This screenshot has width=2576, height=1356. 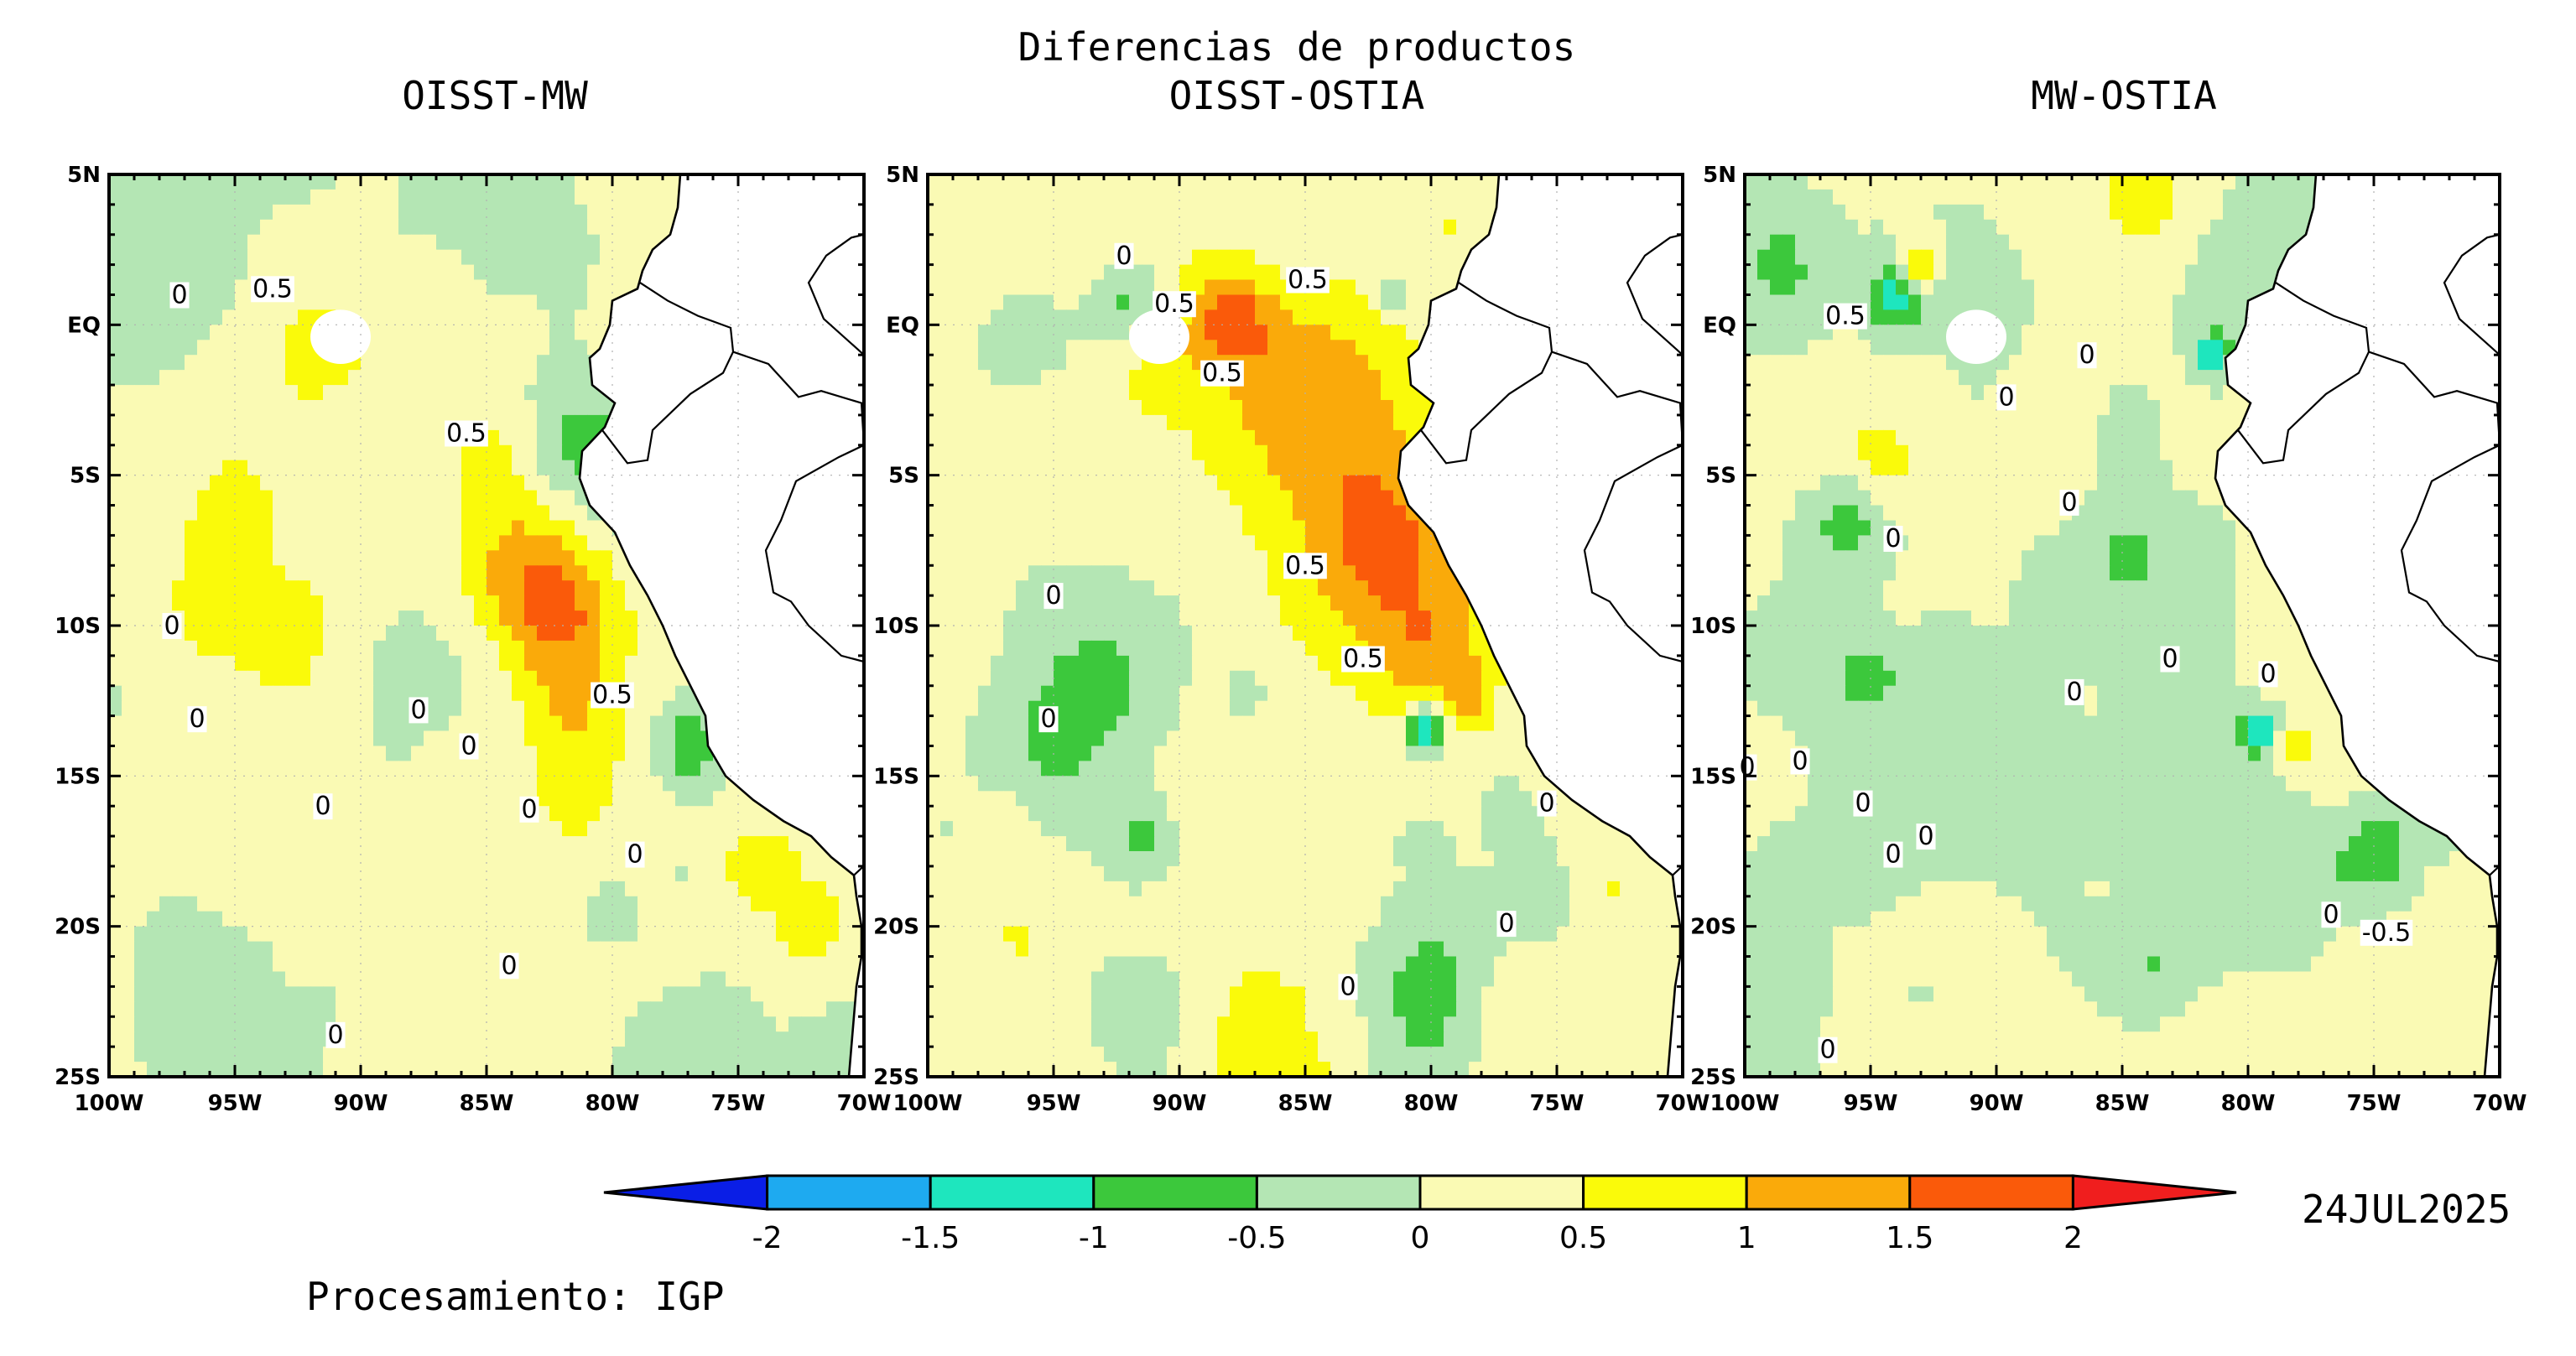 I want to click on x-tick-label: 90W, so click(x=361, y=1103).